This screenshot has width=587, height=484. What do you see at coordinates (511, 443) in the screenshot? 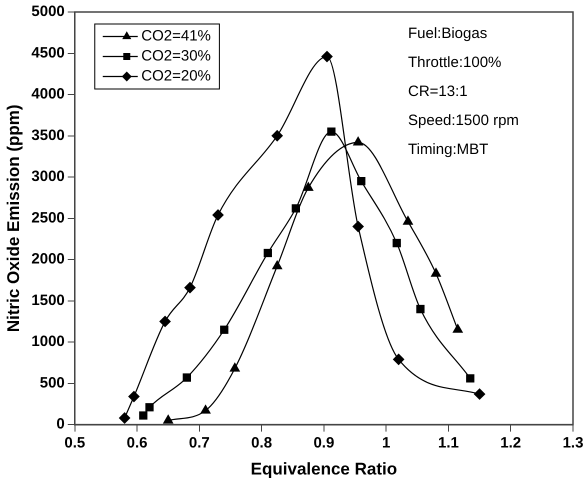
I see `x-tick-label: 1.2` at bounding box center [511, 443].